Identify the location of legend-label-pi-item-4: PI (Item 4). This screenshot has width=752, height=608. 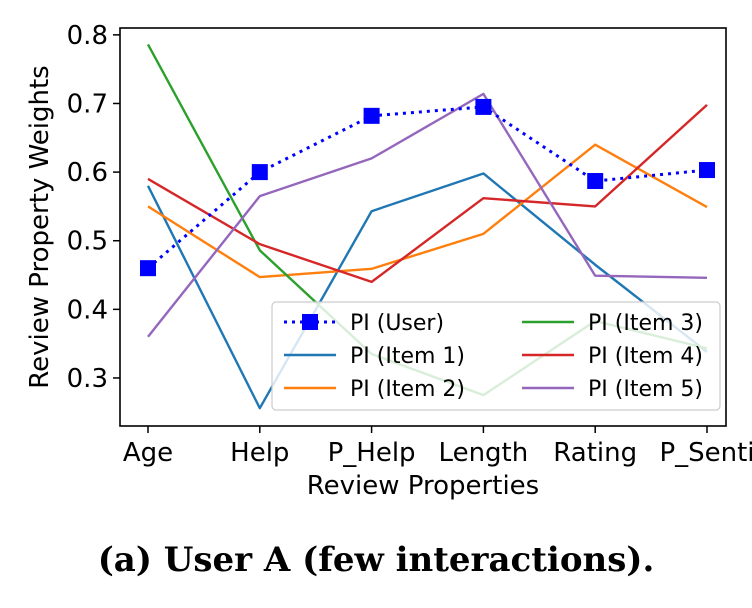
(645, 356).